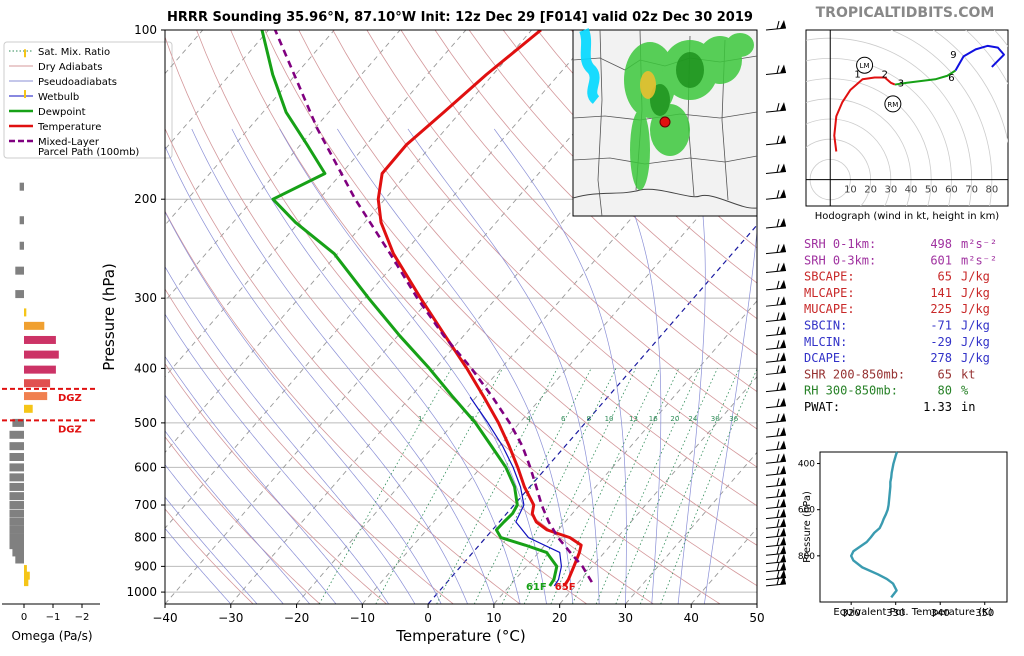 The width and height of the screenshot is (1024, 656). Describe the element at coordinates (870, 190) in the screenshot. I see `hodograph-tick-label: 20` at that location.